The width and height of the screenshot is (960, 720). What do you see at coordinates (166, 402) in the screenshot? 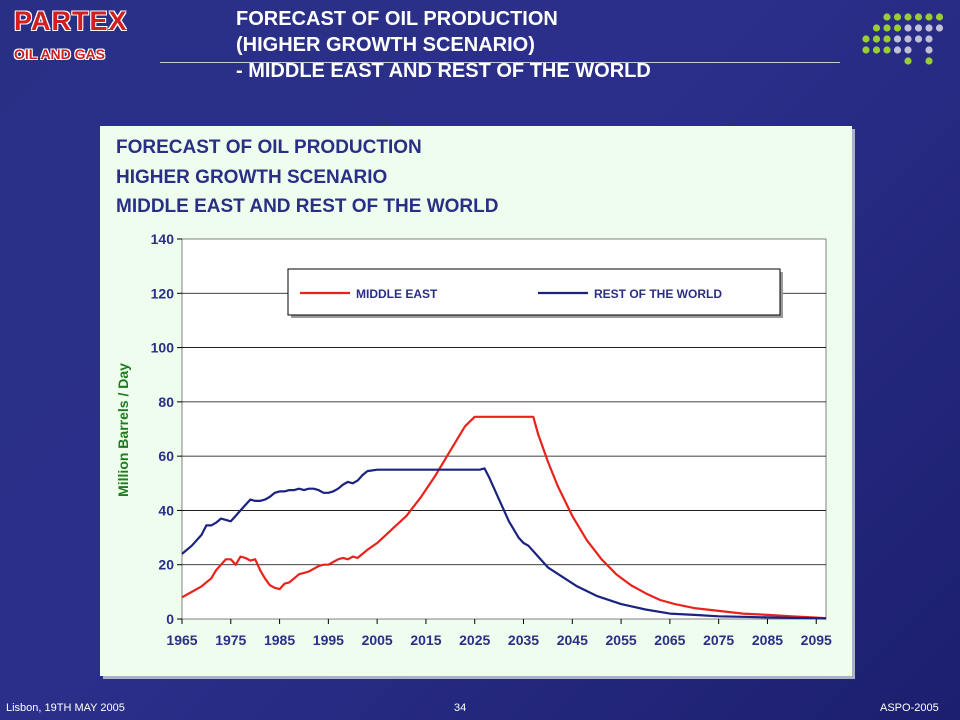
I see `y-tick-label: 80` at bounding box center [166, 402].